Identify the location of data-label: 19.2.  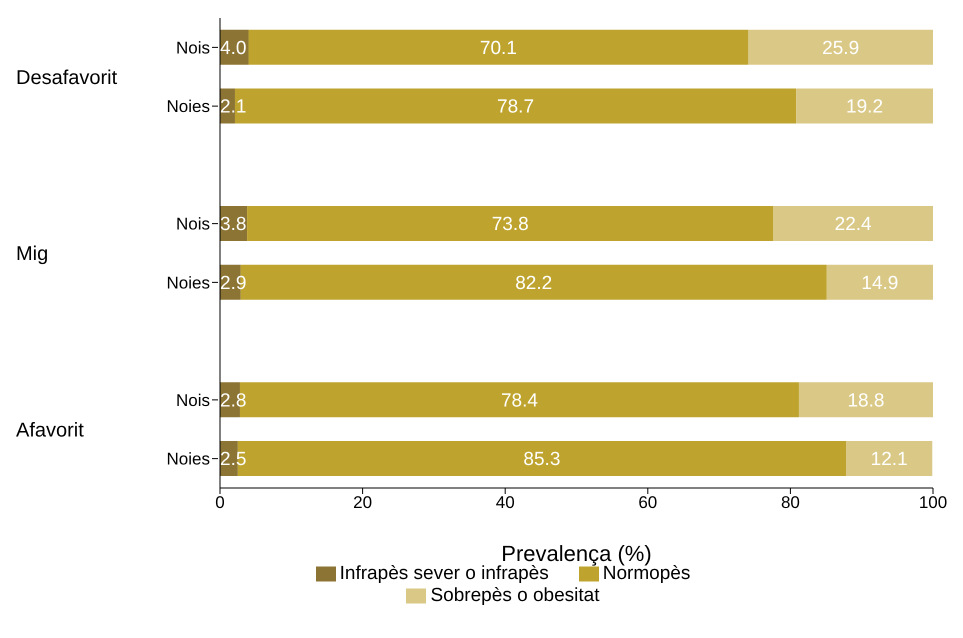
(865, 107).